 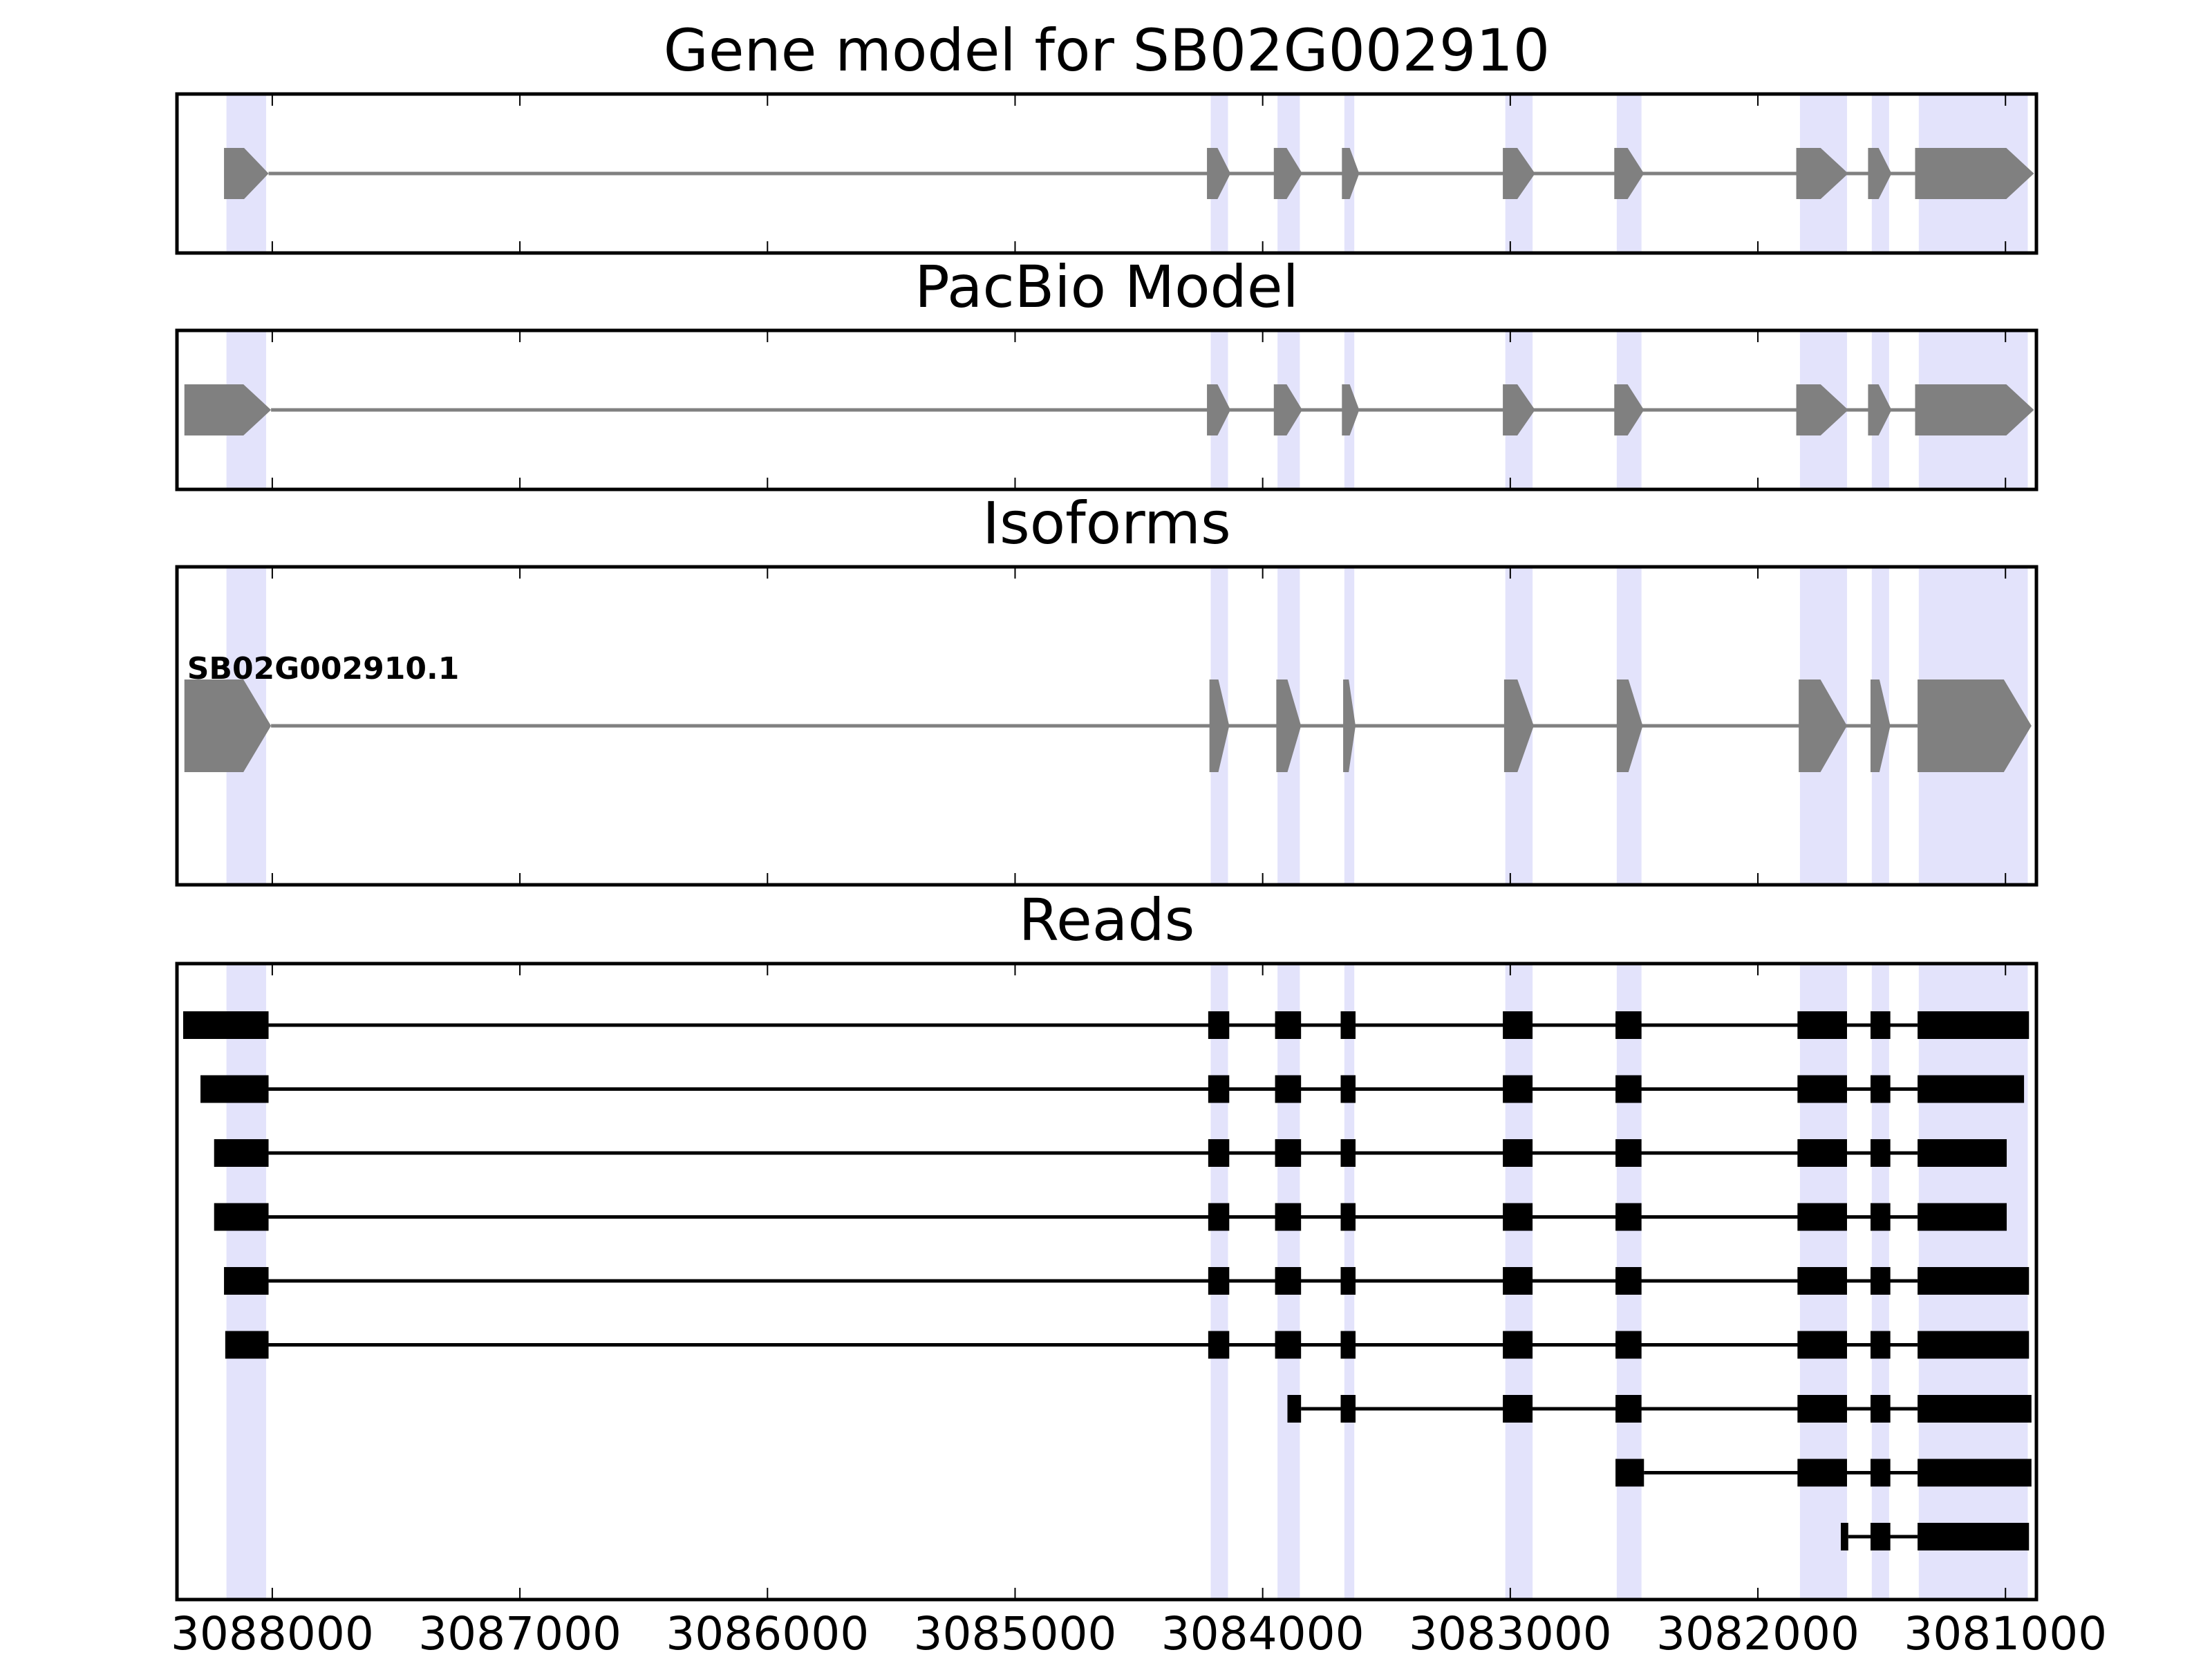 What do you see at coordinates (1511, 1633) in the screenshot?
I see `x-tick-label: 3083000` at bounding box center [1511, 1633].